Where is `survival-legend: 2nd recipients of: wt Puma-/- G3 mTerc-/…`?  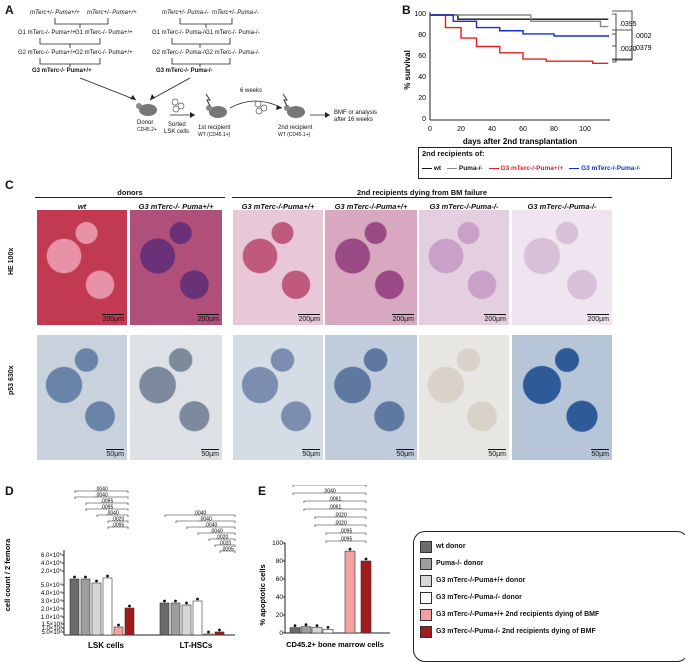 survival-legend: 2nd recipients of: wt Puma-/- G3 mTerc-/… is located at coordinates (545, 163).